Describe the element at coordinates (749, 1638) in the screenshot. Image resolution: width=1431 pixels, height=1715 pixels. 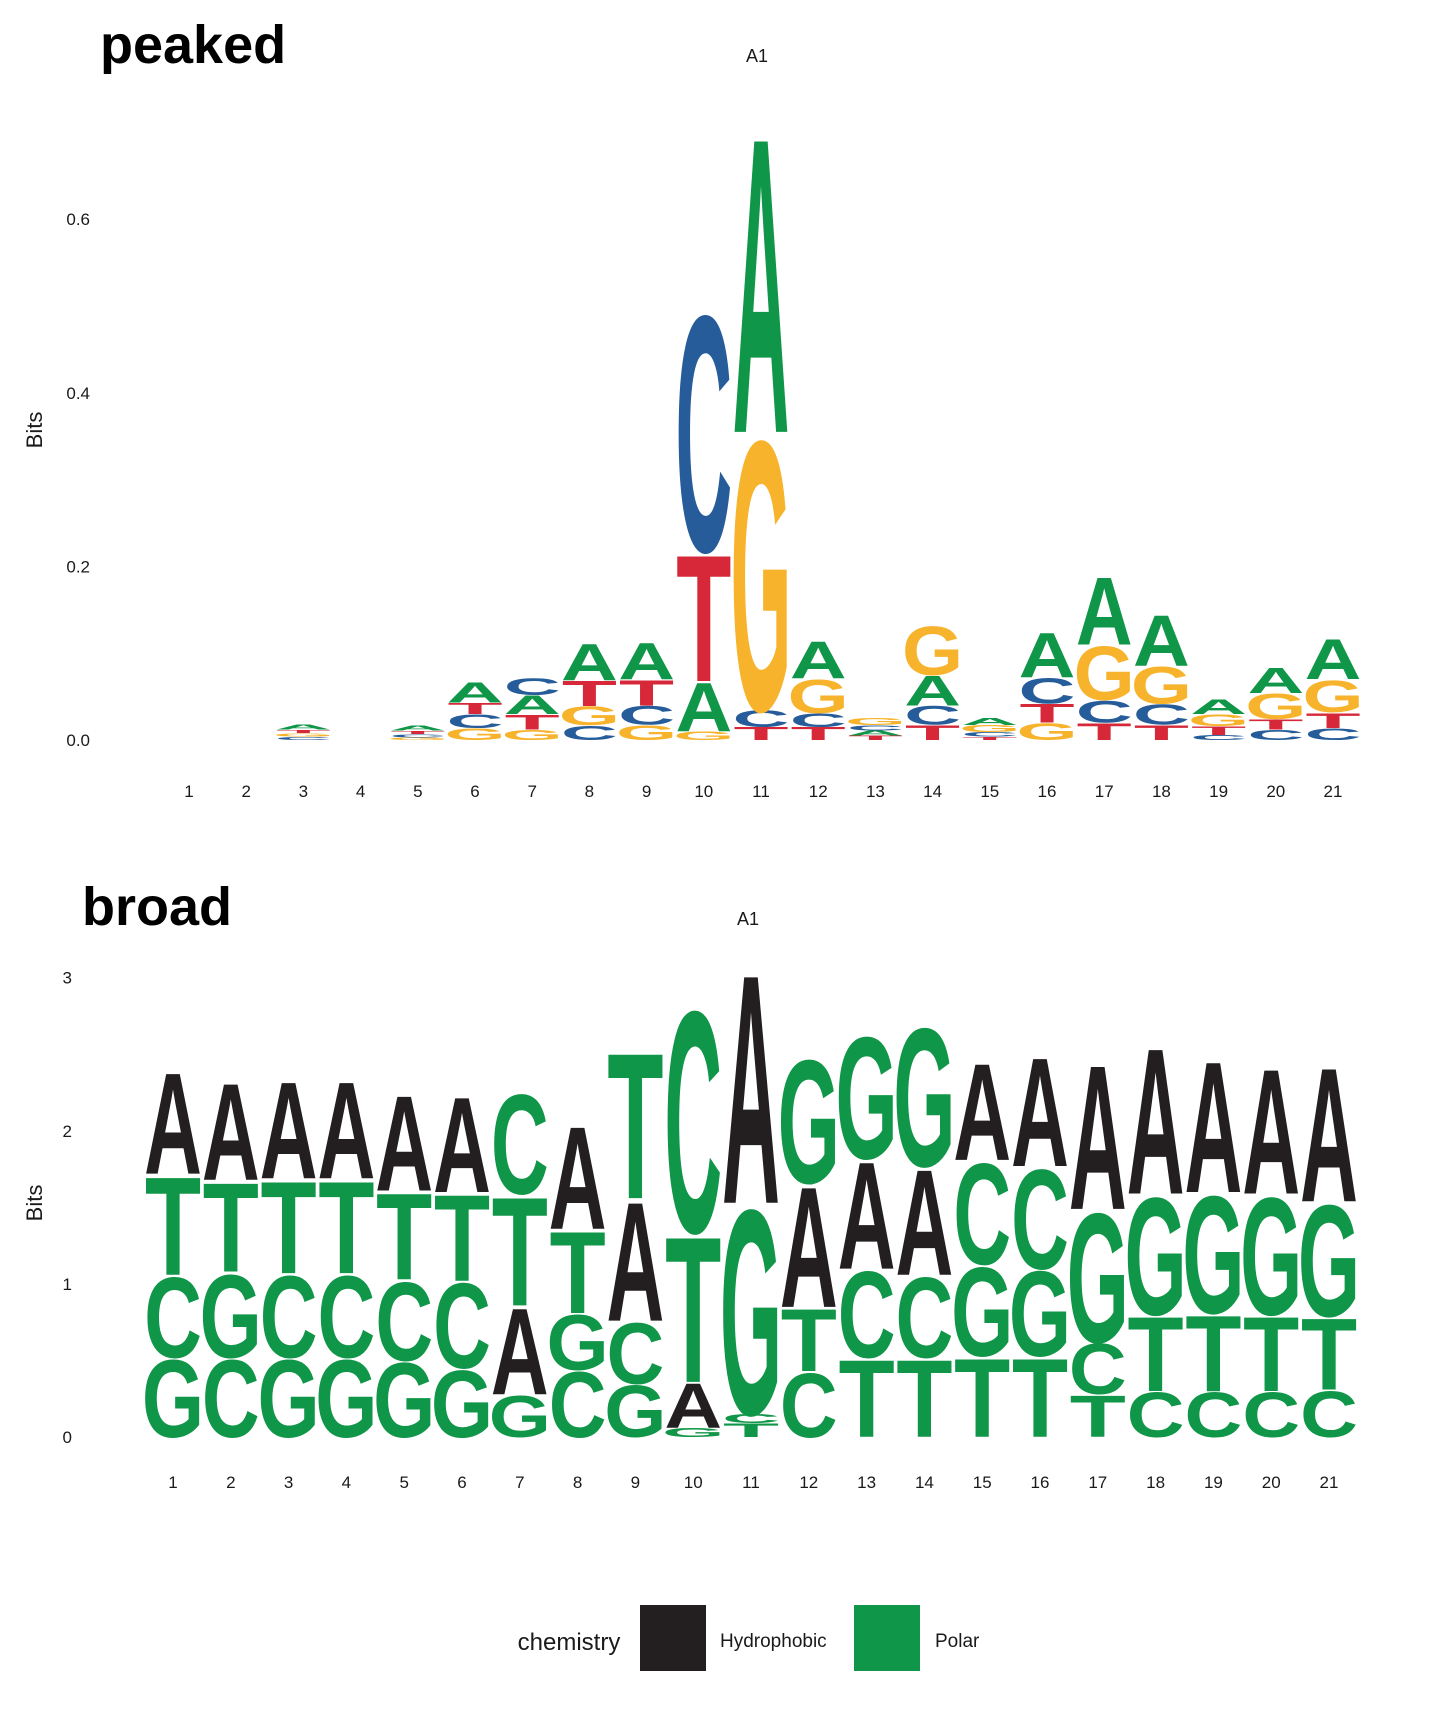
I see `legend: chemistry Hydrophobic Polar` at that location.